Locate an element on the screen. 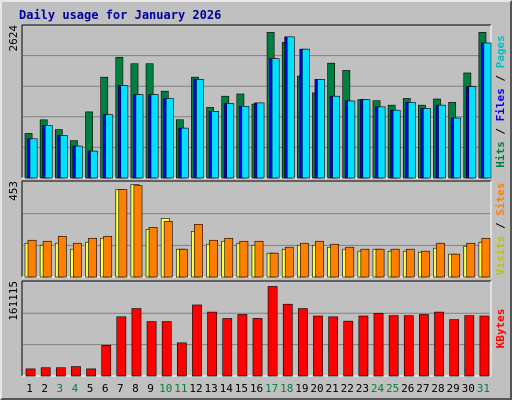  side-legend-part: Pages is located at coordinates (500, 51).